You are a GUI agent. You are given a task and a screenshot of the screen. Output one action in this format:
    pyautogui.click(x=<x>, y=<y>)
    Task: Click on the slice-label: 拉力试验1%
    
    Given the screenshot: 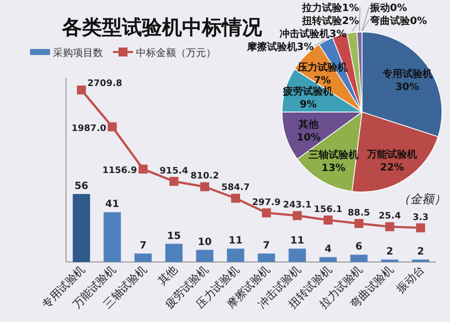 What is the action you would take?
    pyautogui.click(x=330, y=8)
    